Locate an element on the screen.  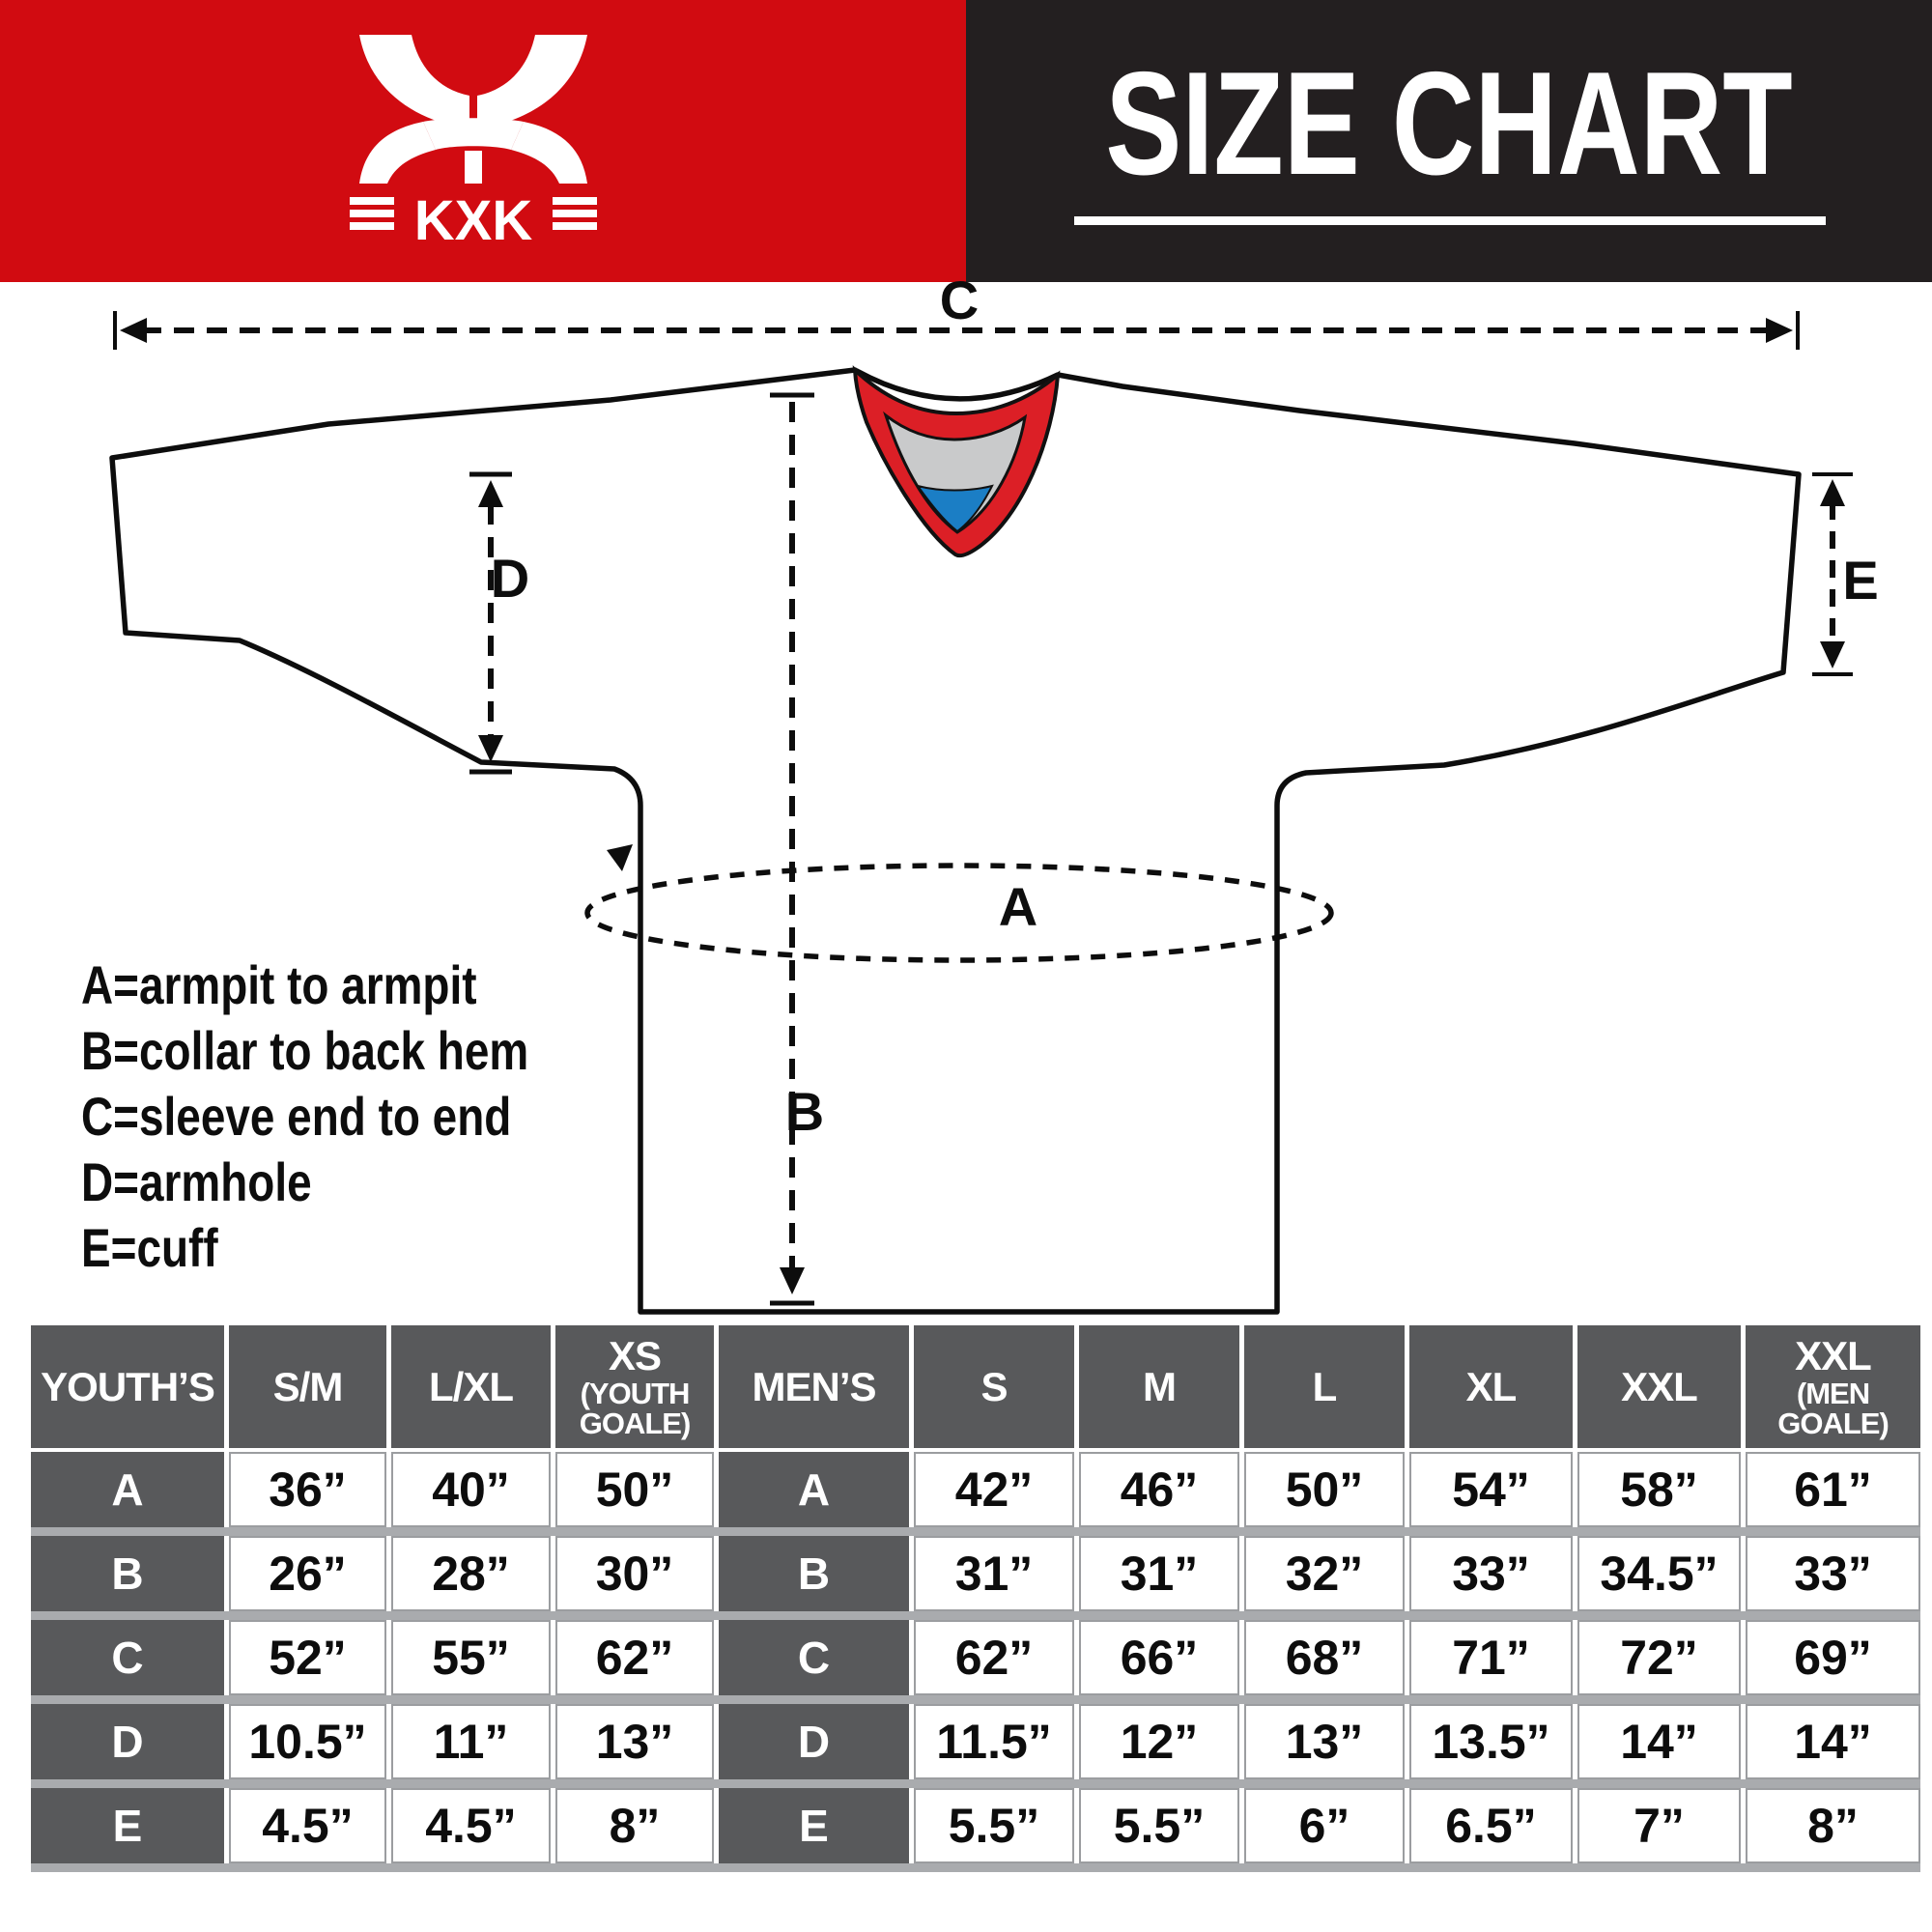
col-header-sm: S/M is located at coordinates (307, 1386).